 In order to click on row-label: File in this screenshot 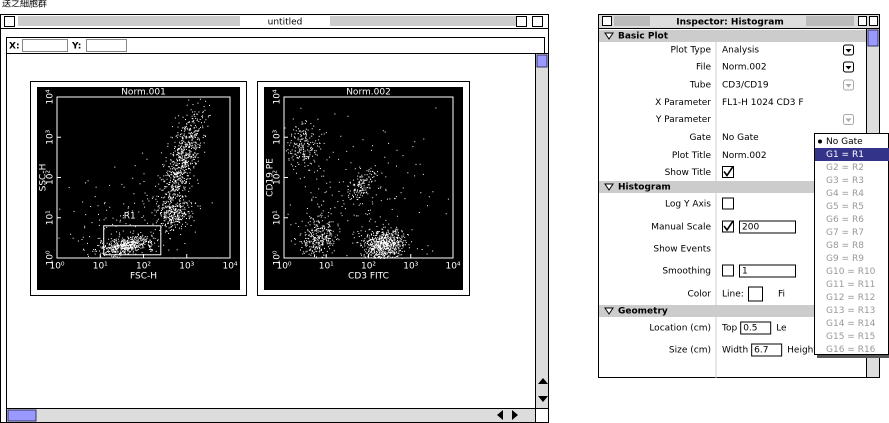, I will do `click(704, 68)`.